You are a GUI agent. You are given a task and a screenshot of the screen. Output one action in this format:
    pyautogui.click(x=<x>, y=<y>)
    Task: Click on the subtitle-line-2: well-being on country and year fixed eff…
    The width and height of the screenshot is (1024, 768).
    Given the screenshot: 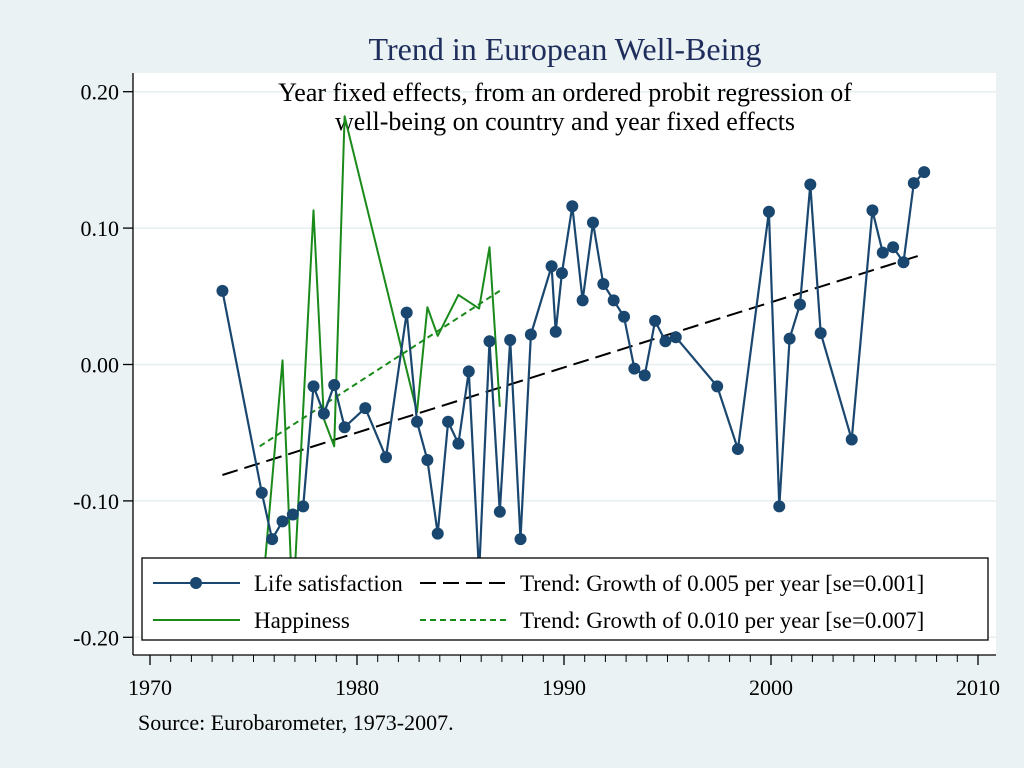 What is the action you would take?
    pyautogui.click(x=565, y=121)
    